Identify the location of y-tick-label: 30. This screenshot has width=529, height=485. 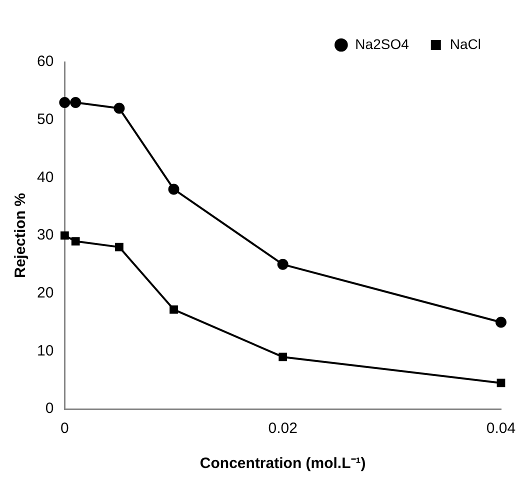
(45, 235).